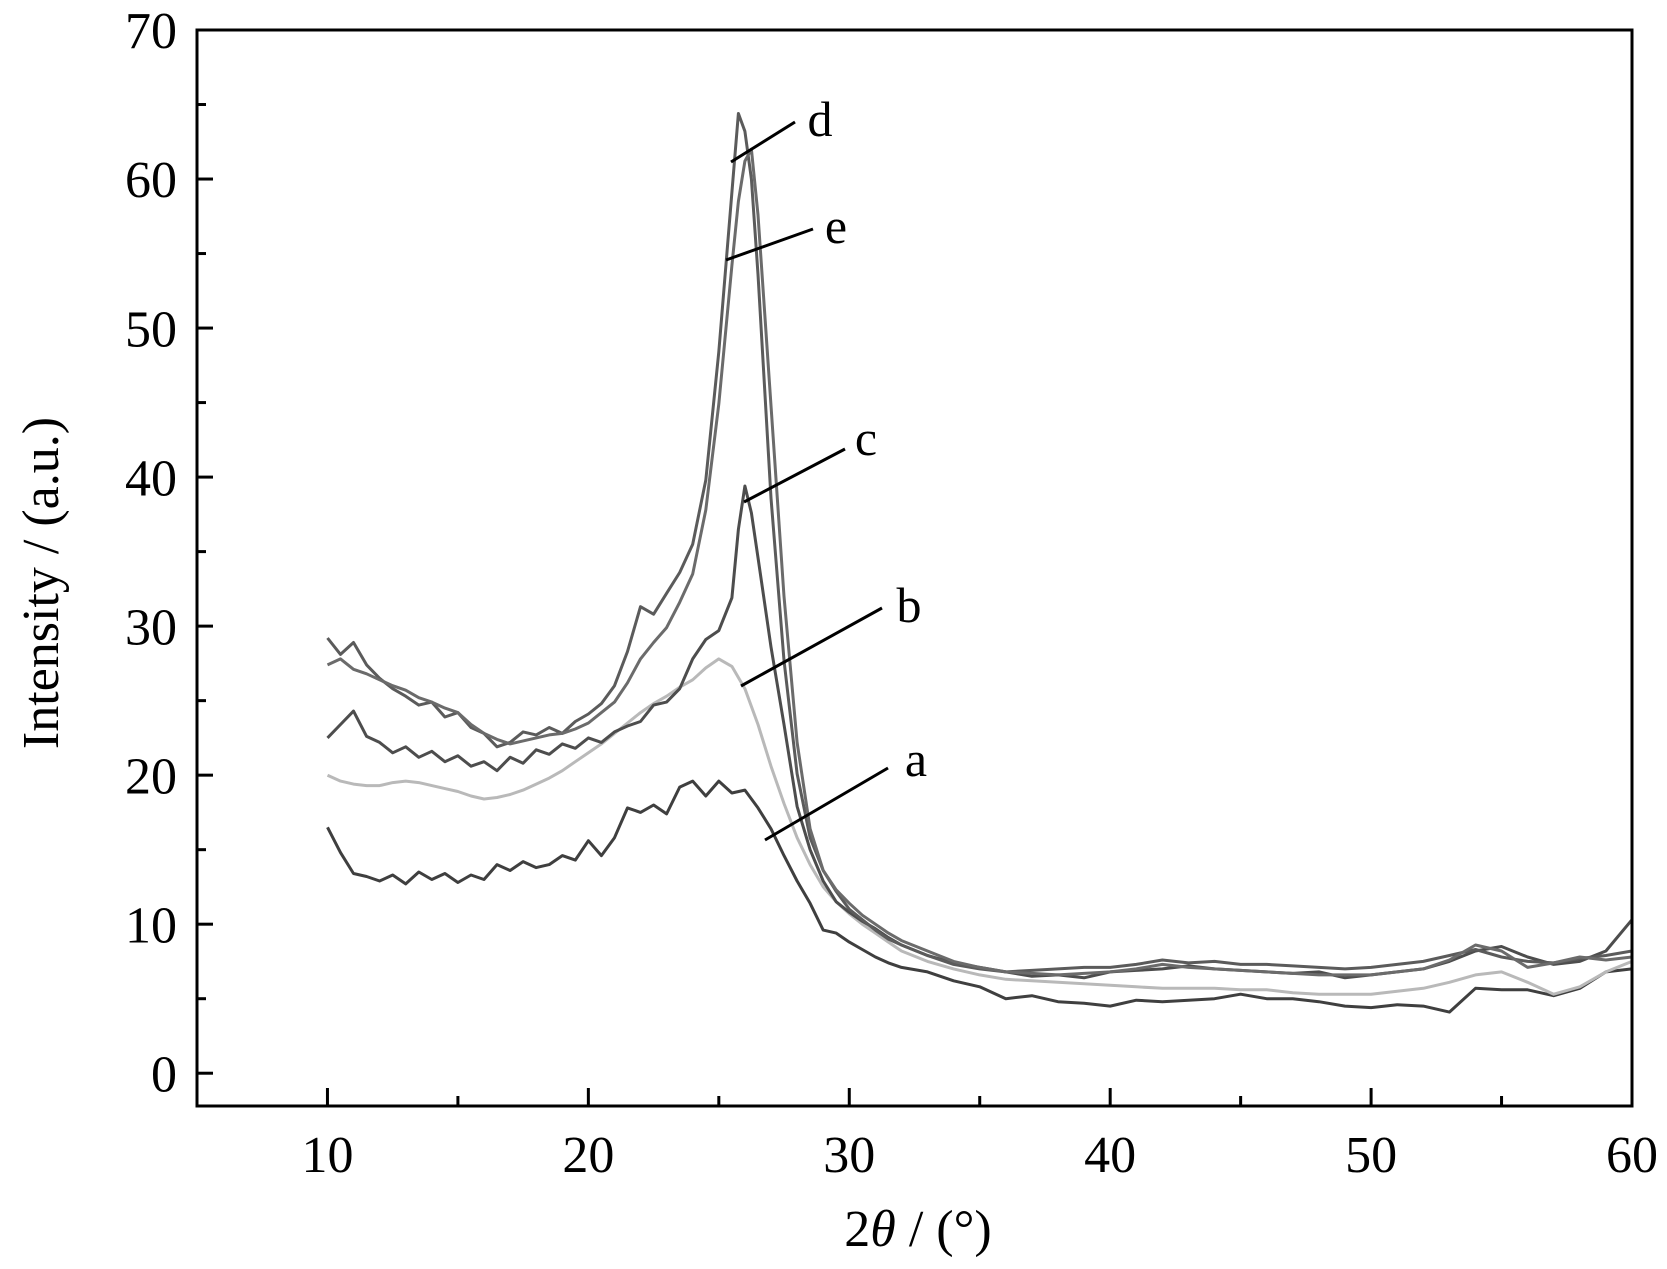 Image resolution: width=1667 pixels, height=1269 pixels. I want to click on series-line-a, so click(979, 896).